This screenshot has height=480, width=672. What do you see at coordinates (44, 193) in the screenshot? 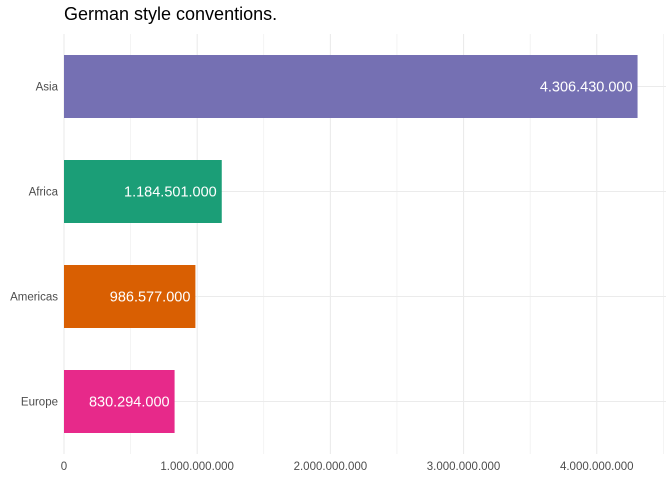
I see `y-tick-label: Africa` at bounding box center [44, 193].